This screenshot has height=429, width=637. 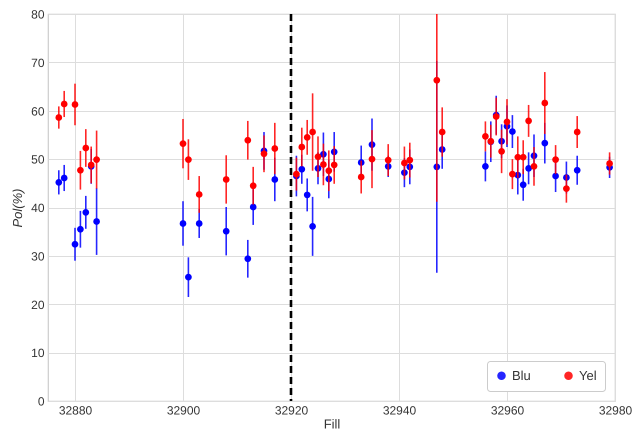 I want to click on y-axis-title: Pol(%), so click(x=18, y=208).